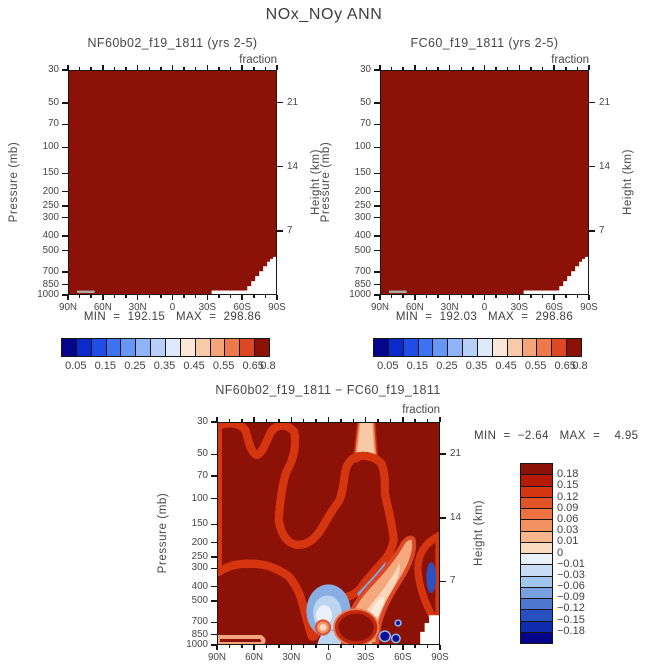 The image size is (648, 668). Describe the element at coordinates (428, 578) in the screenshot. I see `polar-south-negative-patch` at that location.